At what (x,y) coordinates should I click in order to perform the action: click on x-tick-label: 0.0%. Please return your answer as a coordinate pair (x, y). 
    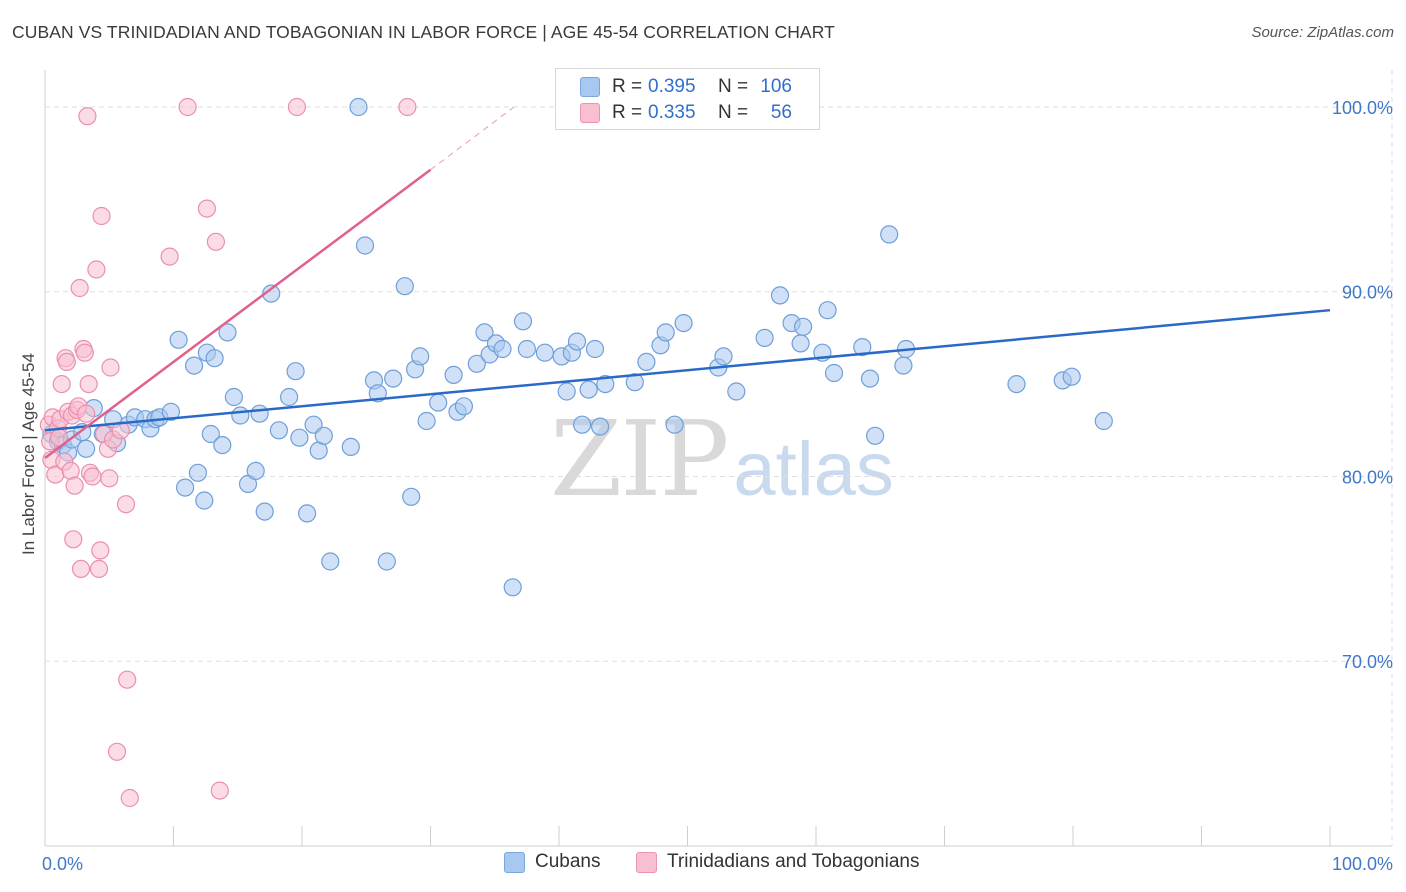
    Looking at the image, I should click on (62, 864).